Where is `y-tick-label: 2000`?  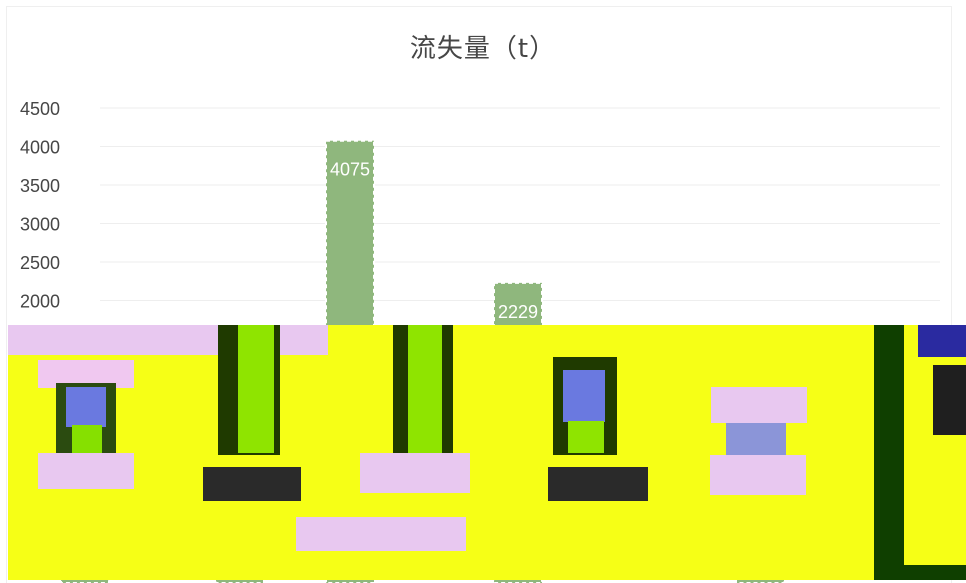 y-tick-label: 2000 is located at coordinates (40, 302).